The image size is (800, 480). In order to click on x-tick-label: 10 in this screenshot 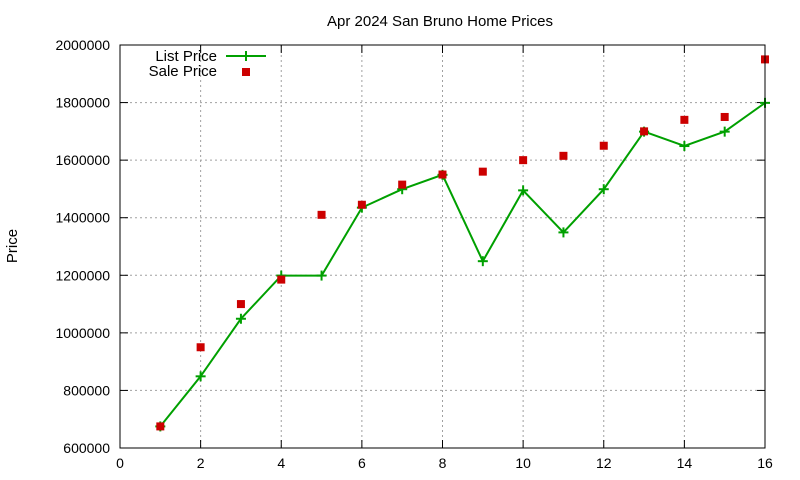, I will do `click(523, 463)`.